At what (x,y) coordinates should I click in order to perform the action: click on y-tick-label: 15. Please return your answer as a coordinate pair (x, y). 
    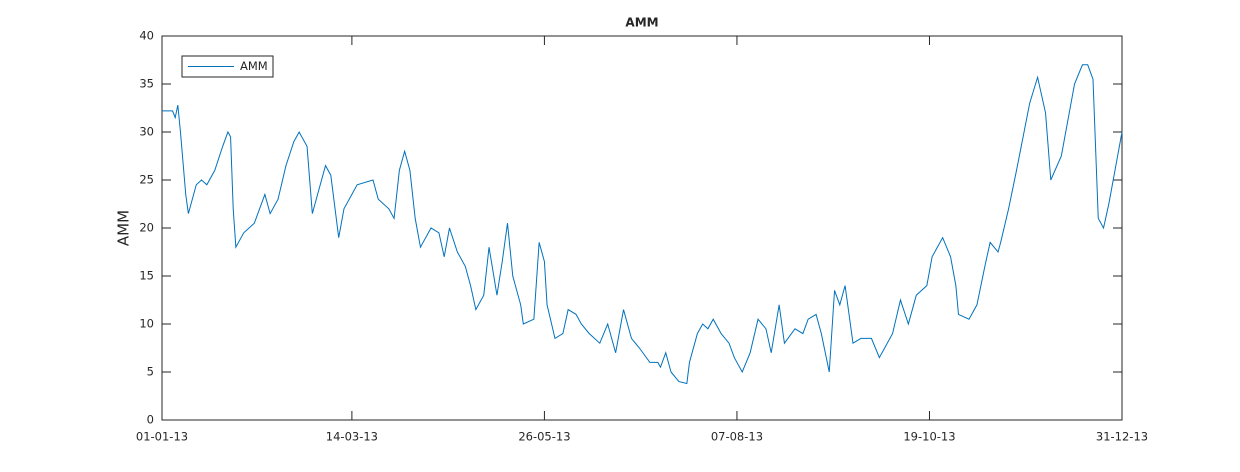
    Looking at the image, I should click on (146, 276).